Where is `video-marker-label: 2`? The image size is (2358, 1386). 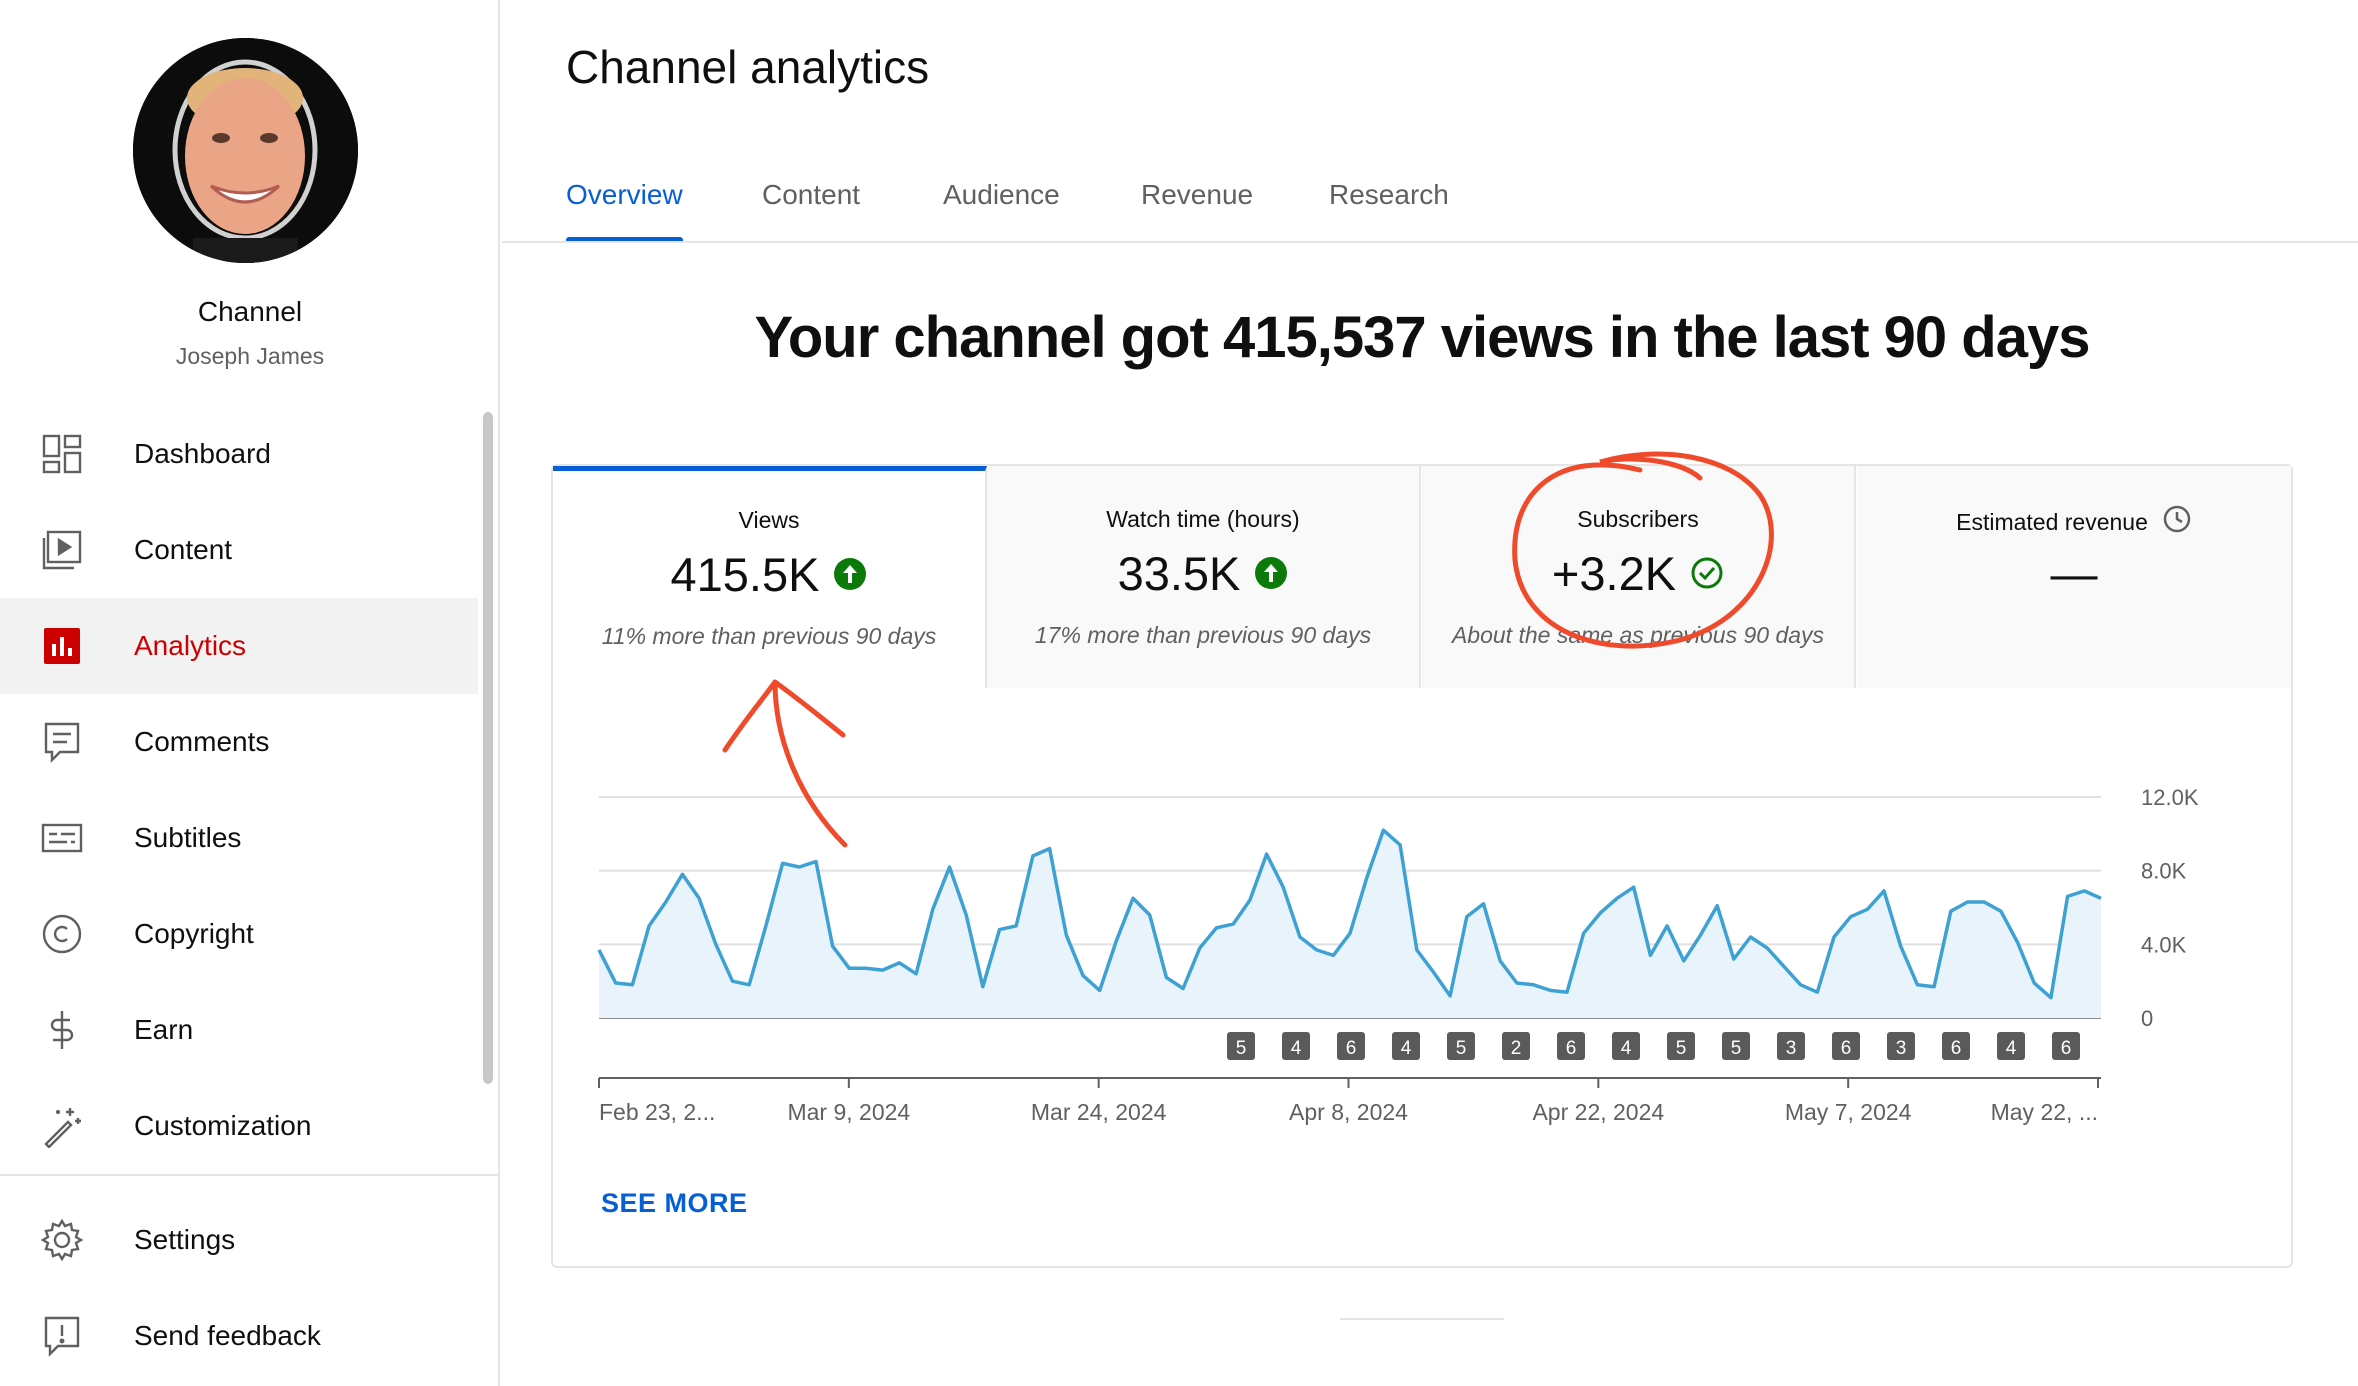 video-marker-label: 2 is located at coordinates (1516, 1048).